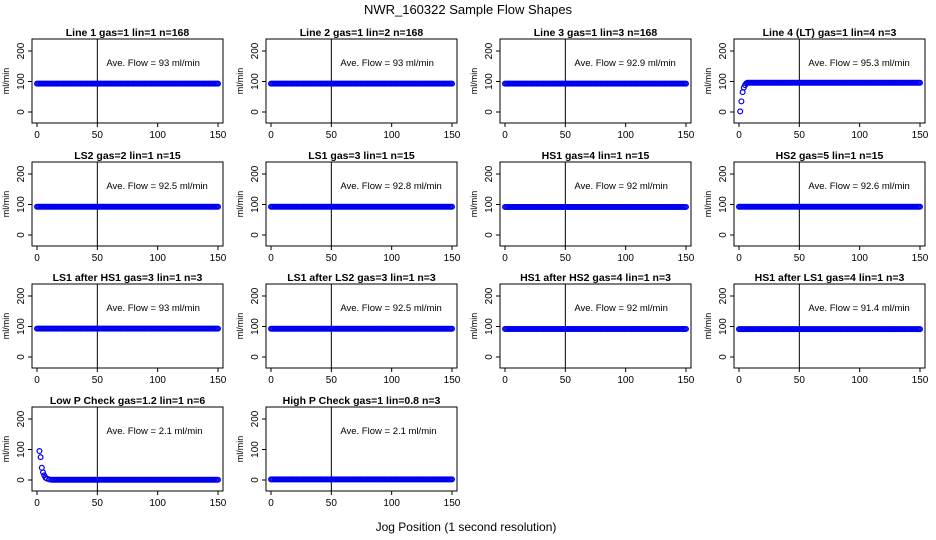 This screenshot has width=936, height=540. I want to click on x-axis-label: Jog Position (1 second resolution), so click(466, 527).